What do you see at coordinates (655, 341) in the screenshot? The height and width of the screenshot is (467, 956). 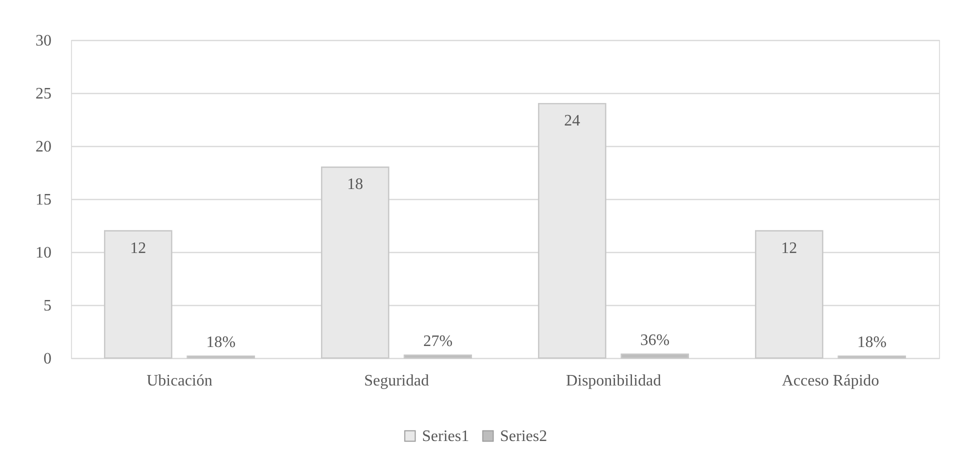 I see `data-label: 36%` at bounding box center [655, 341].